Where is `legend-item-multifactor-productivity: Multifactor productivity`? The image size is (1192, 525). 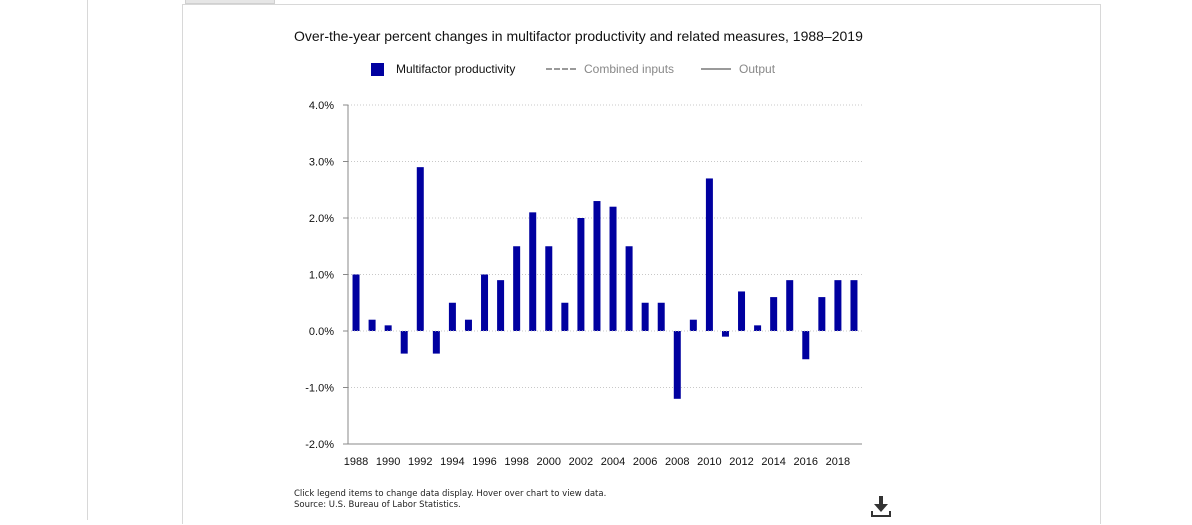 legend-item-multifactor-productivity: Multifactor productivity is located at coordinates (443, 69).